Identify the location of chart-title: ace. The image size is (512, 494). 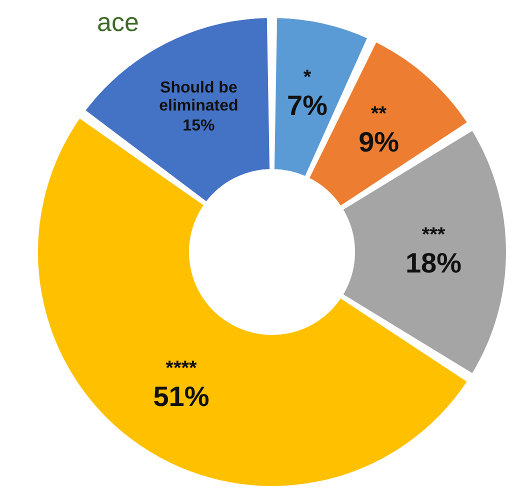
(118, 22).